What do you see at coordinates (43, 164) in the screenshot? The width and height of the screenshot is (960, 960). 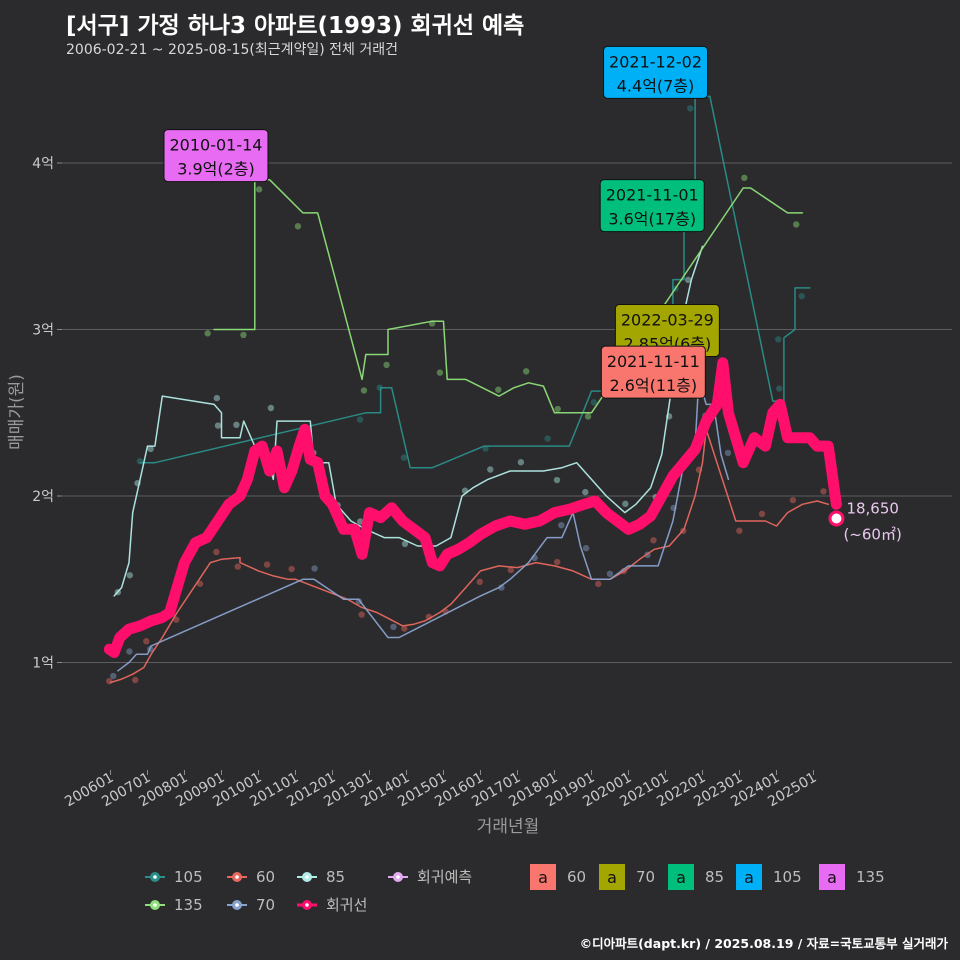 I see `y-tick-label: 4억` at bounding box center [43, 164].